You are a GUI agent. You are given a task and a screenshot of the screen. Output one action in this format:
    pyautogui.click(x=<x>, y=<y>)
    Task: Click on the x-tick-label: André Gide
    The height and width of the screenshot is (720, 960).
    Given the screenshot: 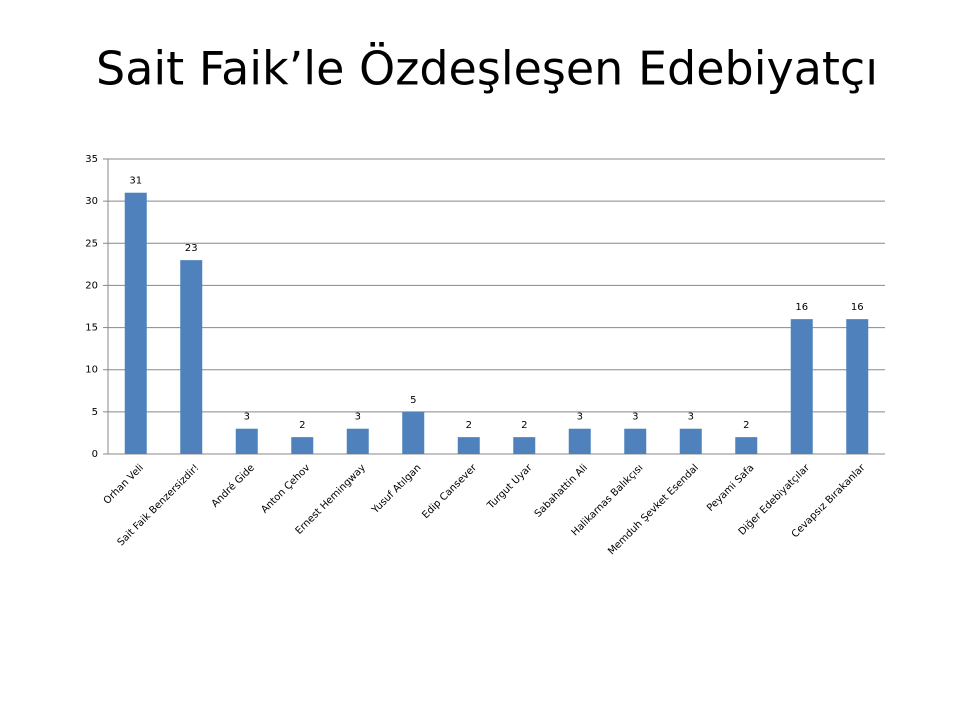 What is the action you would take?
    pyautogui.click(x=233, y=486)
    